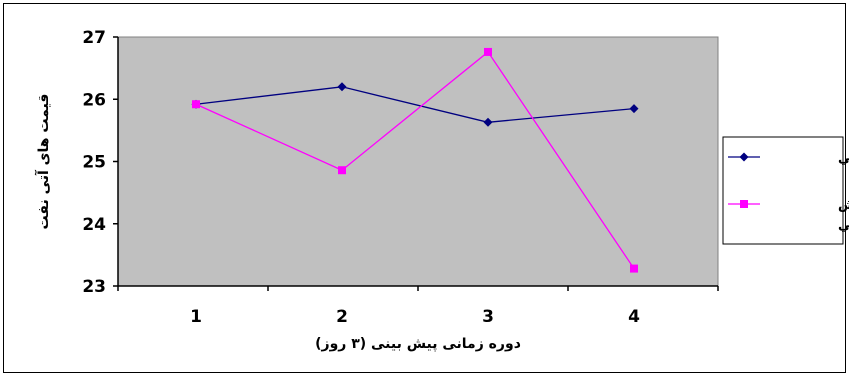  What do you see at coordinates (843, 205) in the screenshot?
I see `legend-label: پيش` at bounding box center [843, 205].